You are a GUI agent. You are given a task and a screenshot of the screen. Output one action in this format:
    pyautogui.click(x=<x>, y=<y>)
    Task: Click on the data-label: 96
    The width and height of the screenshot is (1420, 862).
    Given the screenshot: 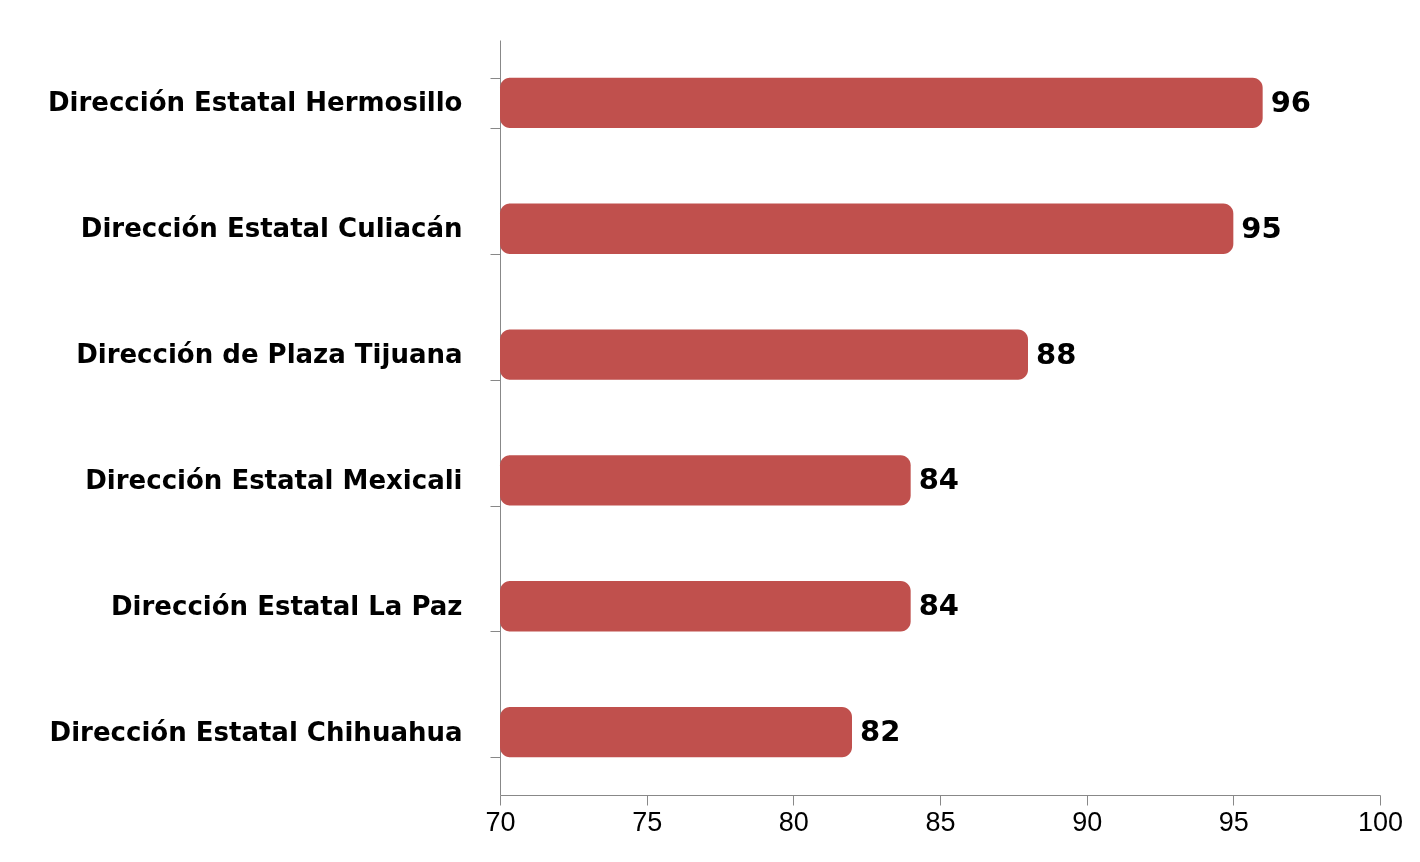 What is the action you would take?
    pyautogui.click(x=1291, y=101)
    